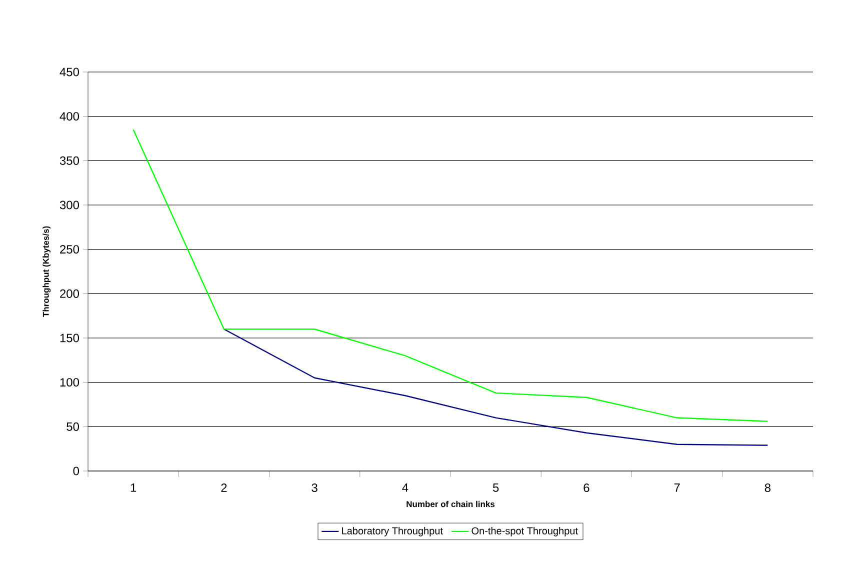 Image resolution: width=848 pixels, height=572 pixels. What do you see at coordinates (495, 488) in the screenshot?
I see `x-tick-label: 5` at bounding box center [495, 488].